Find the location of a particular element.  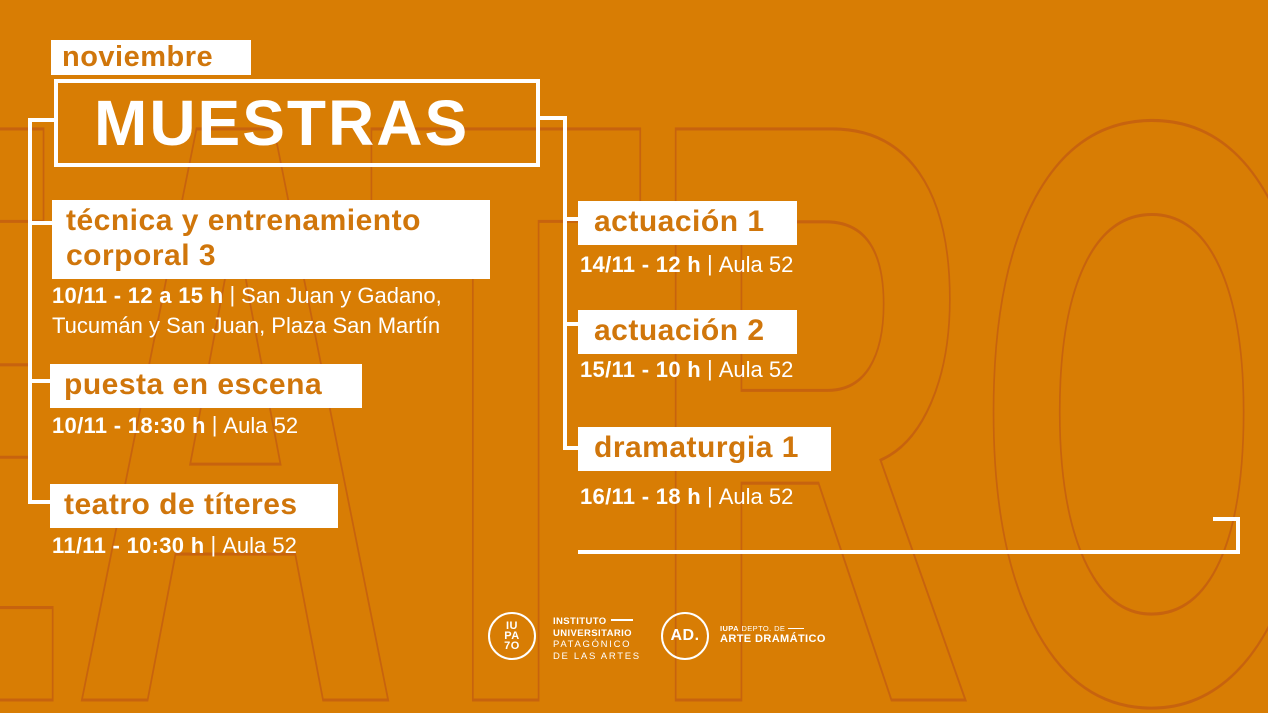

iupa-monogram-line: PA is located at coordinates (512, 636).